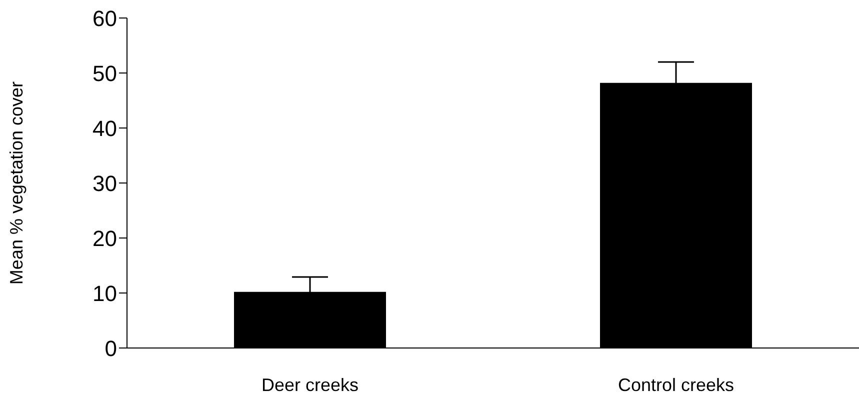 The height and width of the screenshot is (413, 859). Describe the element at coordinates (16, 183) in the screenshot. I see `y-axis-title: Mean % vegetation cover` at that location.